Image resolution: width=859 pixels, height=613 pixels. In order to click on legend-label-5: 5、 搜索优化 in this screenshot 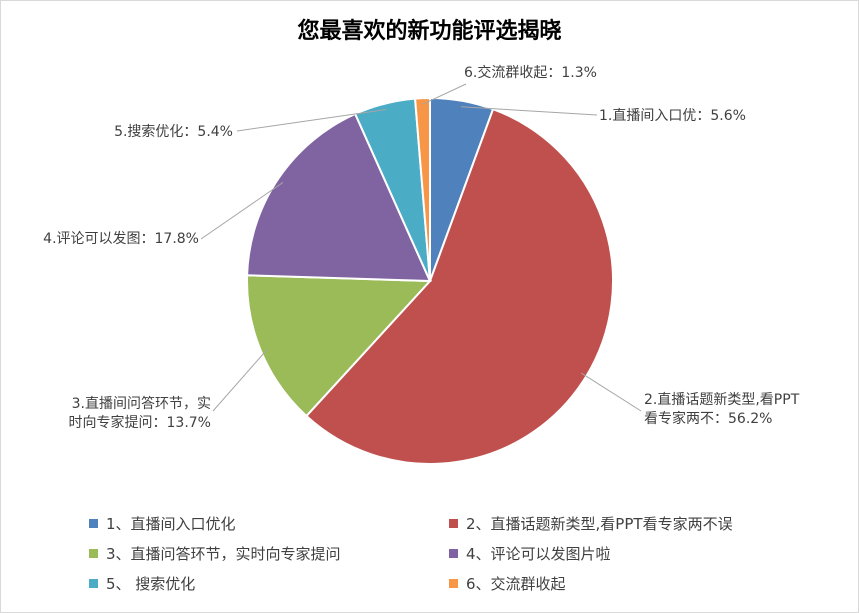, I will do `click(151, 583)`.